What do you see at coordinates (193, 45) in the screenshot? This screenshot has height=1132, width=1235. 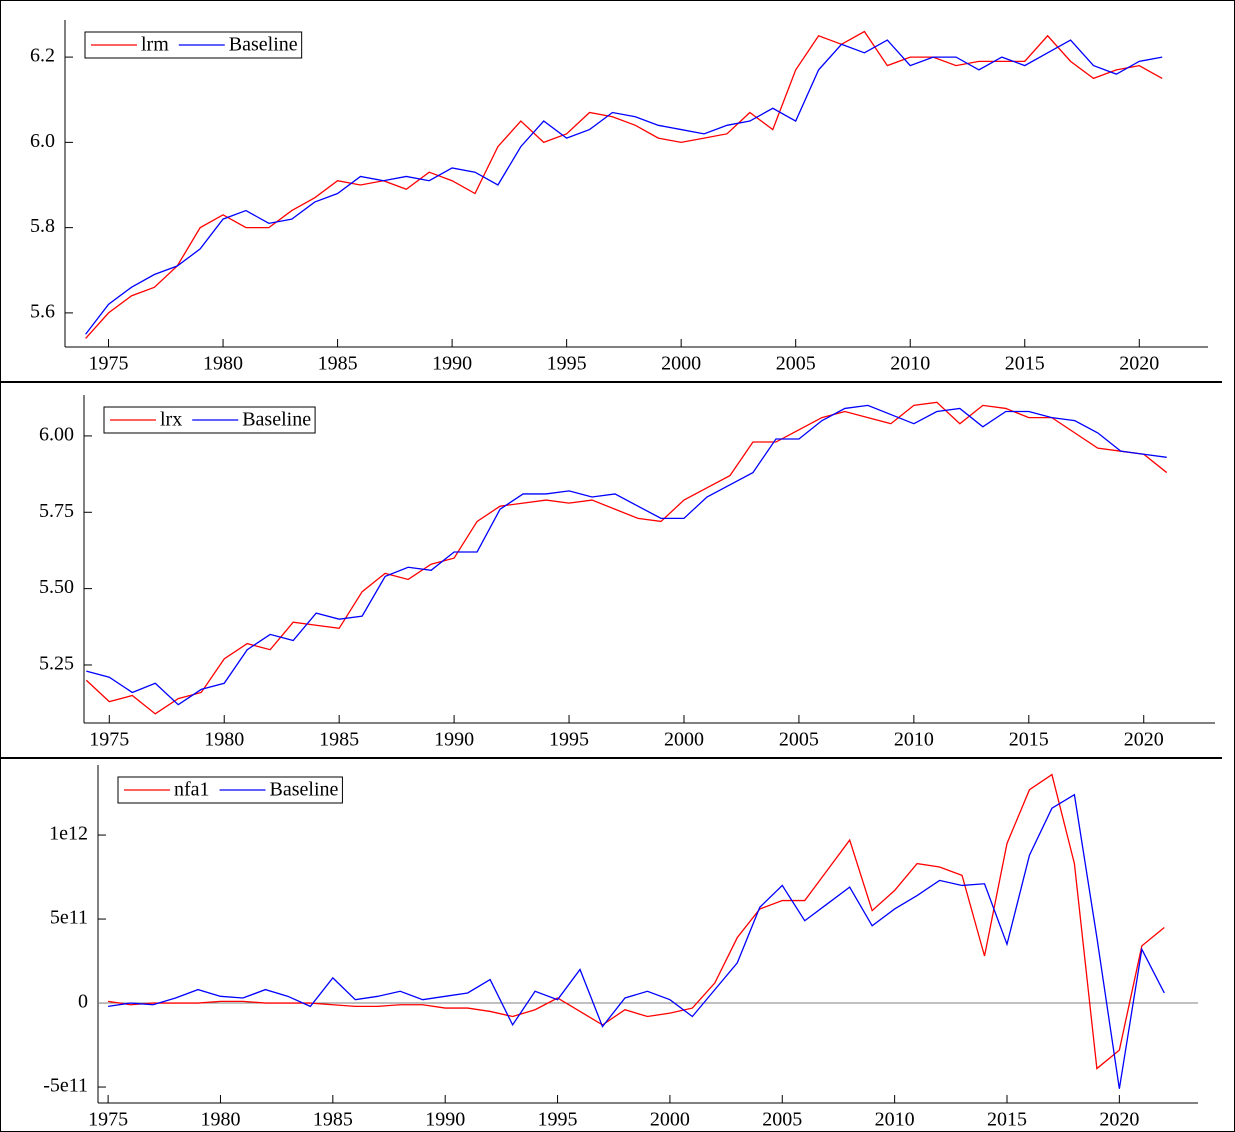 I see `legend: lrm Baseline` at bounding box center [193, 45].